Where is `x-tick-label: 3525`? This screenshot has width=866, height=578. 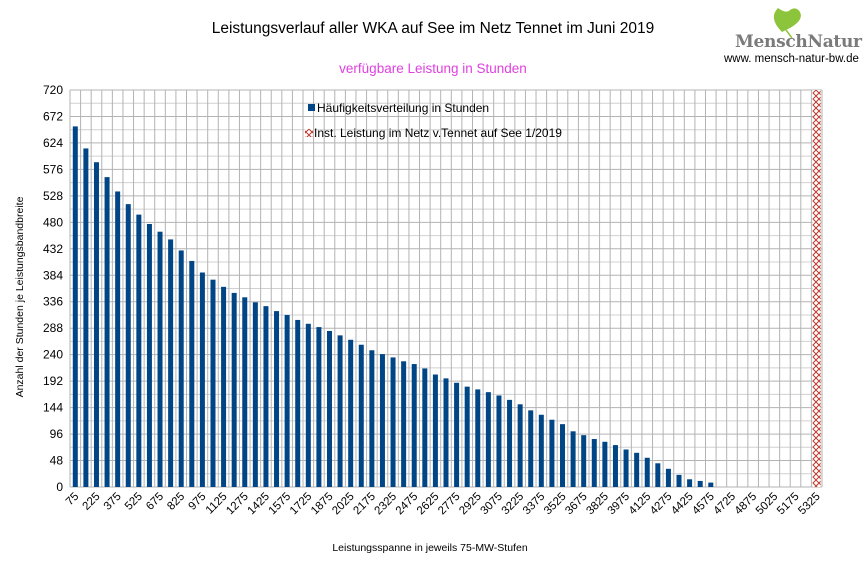 x-tick-label: 3525 is located at coordinates (555, 504).